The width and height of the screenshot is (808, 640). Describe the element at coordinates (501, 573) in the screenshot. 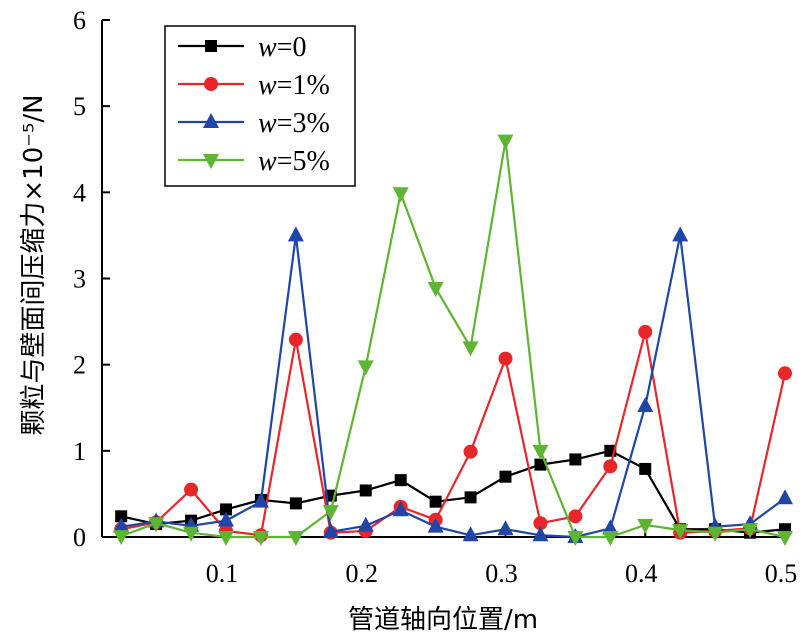

I see `x-tick-label: 0.3` at that location.